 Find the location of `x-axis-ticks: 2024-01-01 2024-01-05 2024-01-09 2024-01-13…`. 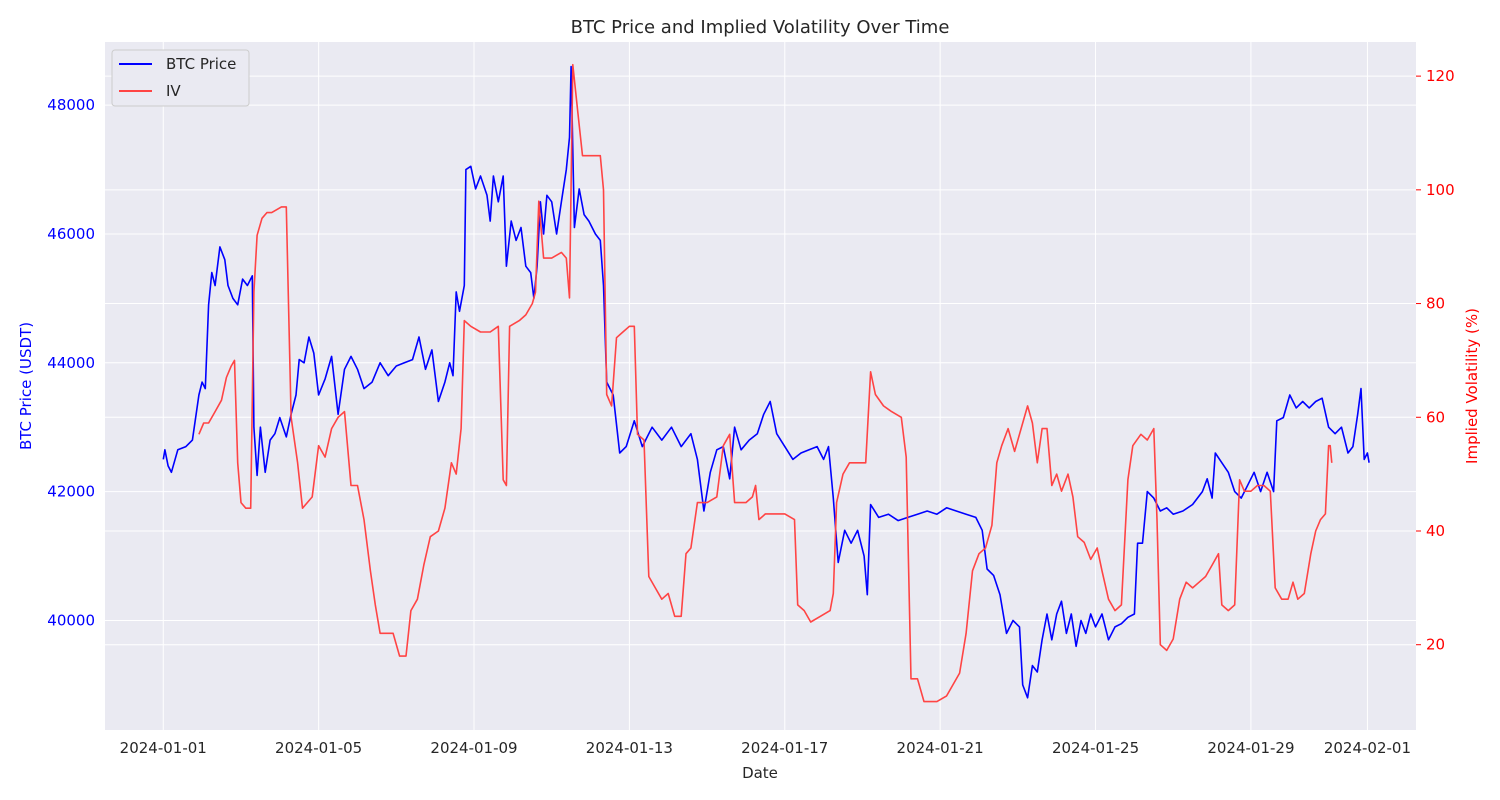

x-axis-ticks: 2024-01-01 2024-01-05 2024-01-09 2024-01-13… is located at coordinates (765, 748).